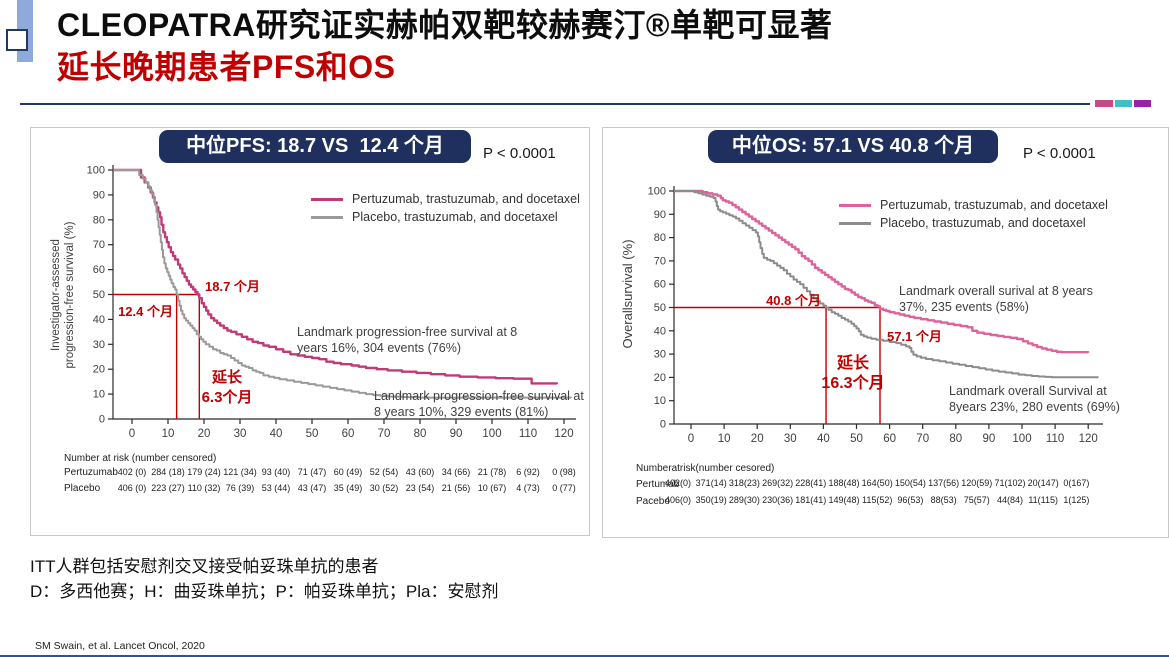 The height and width of the screenshot is (657, 1169). I want to click on x-tick-label: 10, so click(724, 439).